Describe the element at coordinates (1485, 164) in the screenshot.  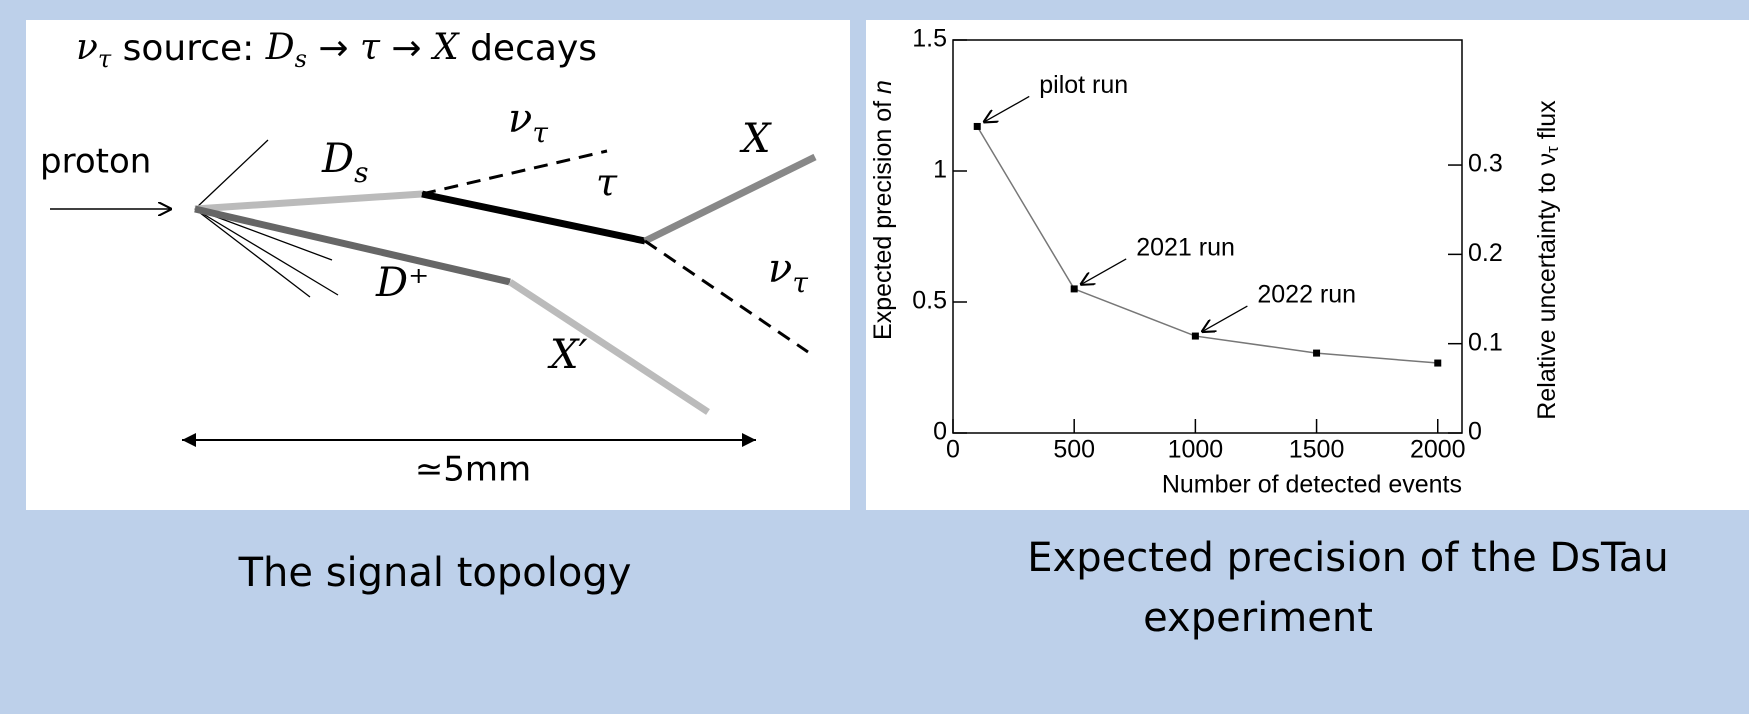
I see `y2-tick-label: 0.3` at that location.